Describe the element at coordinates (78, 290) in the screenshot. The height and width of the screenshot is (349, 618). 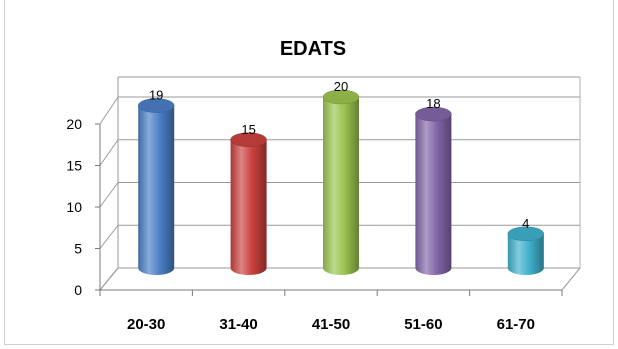
I see `y-tick-label: 0` at that location.